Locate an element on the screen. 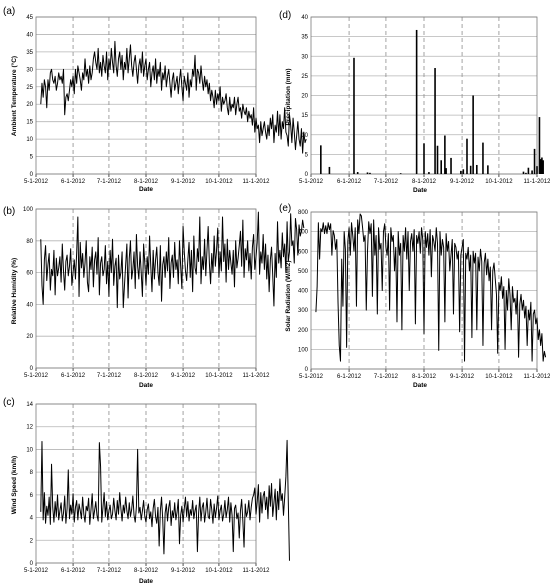  panel-a-xtick-label: 6-1-2012 is located at coordinates (73, 182).